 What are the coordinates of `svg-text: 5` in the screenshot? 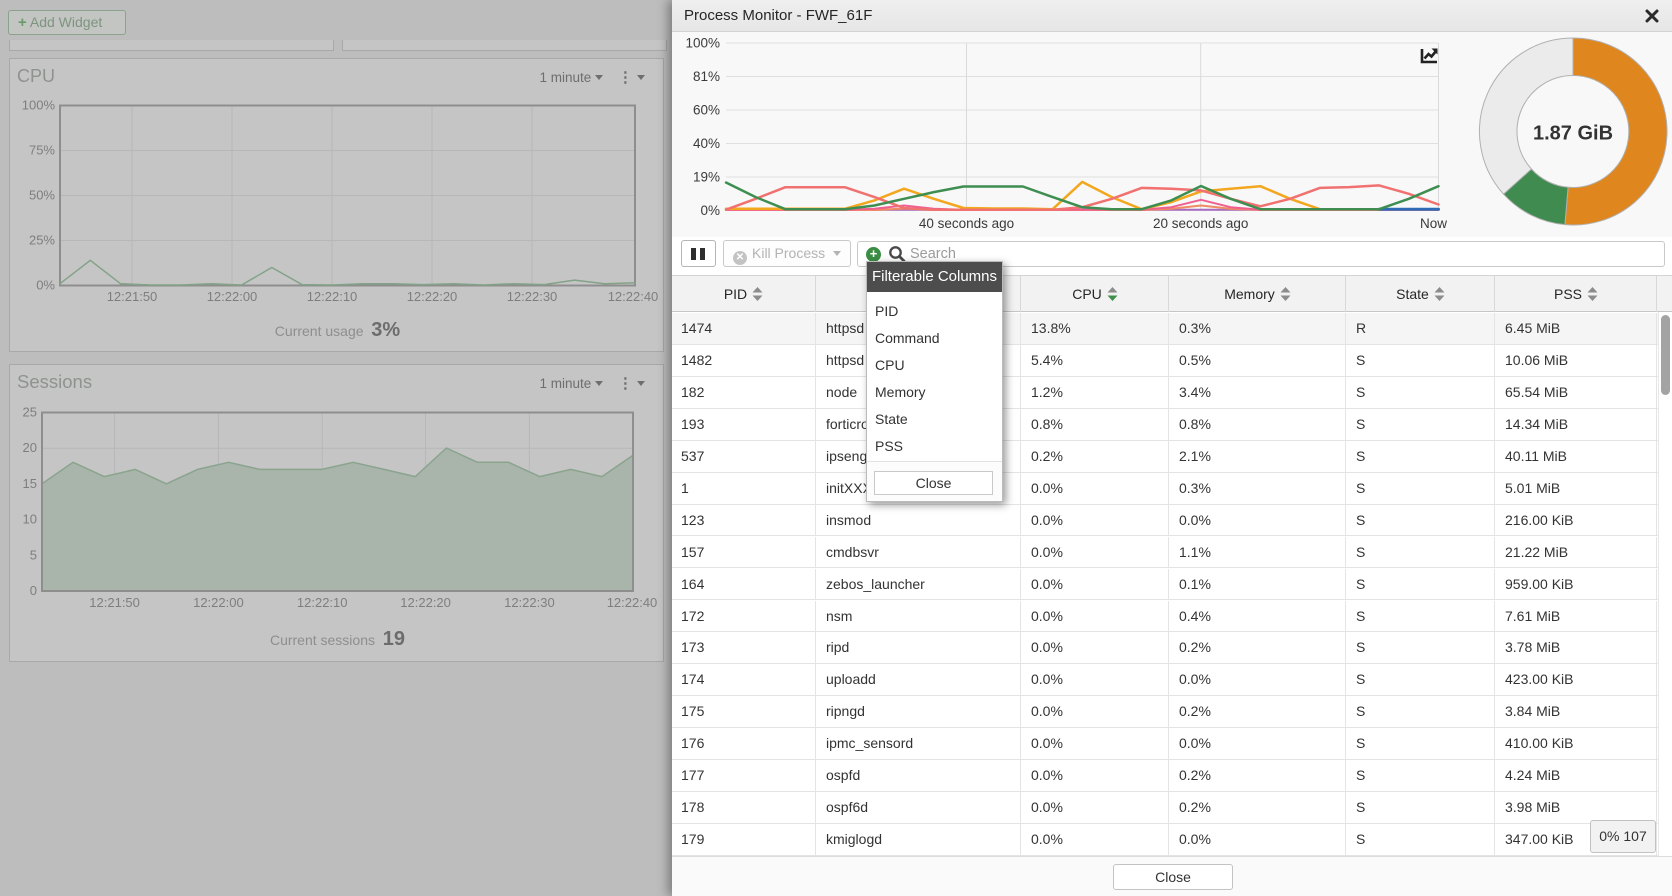 It's located at (33, 554).